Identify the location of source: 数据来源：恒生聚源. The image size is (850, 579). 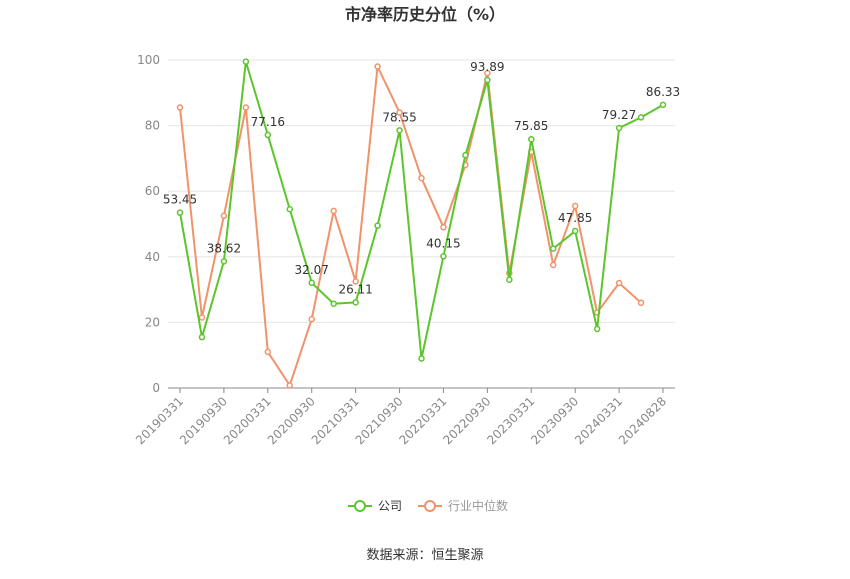
(424, 555).